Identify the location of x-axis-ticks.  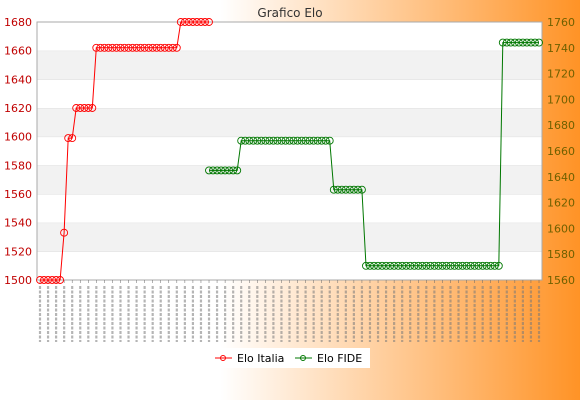
(289, 311).